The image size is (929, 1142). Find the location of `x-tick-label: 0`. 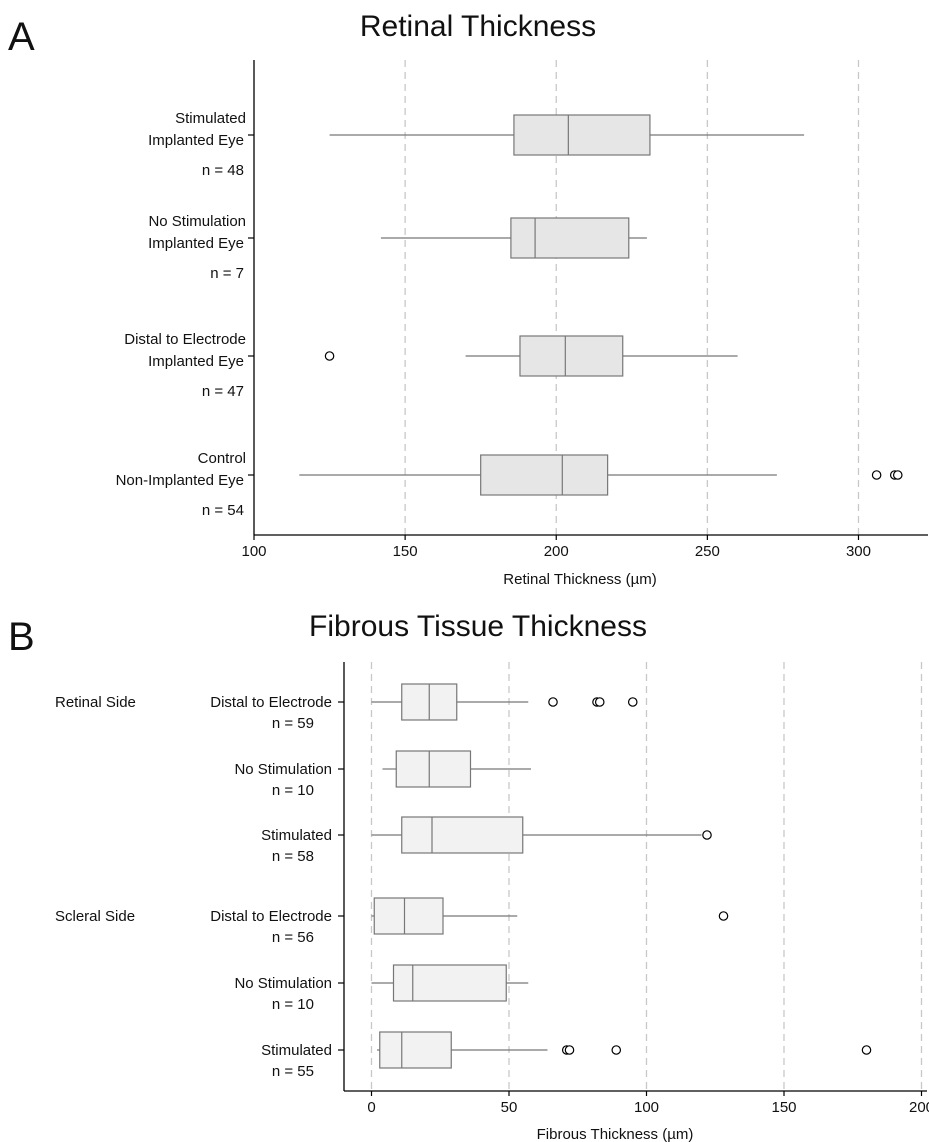

x-tick-label: 0 is located at coordinates (371, 1107).